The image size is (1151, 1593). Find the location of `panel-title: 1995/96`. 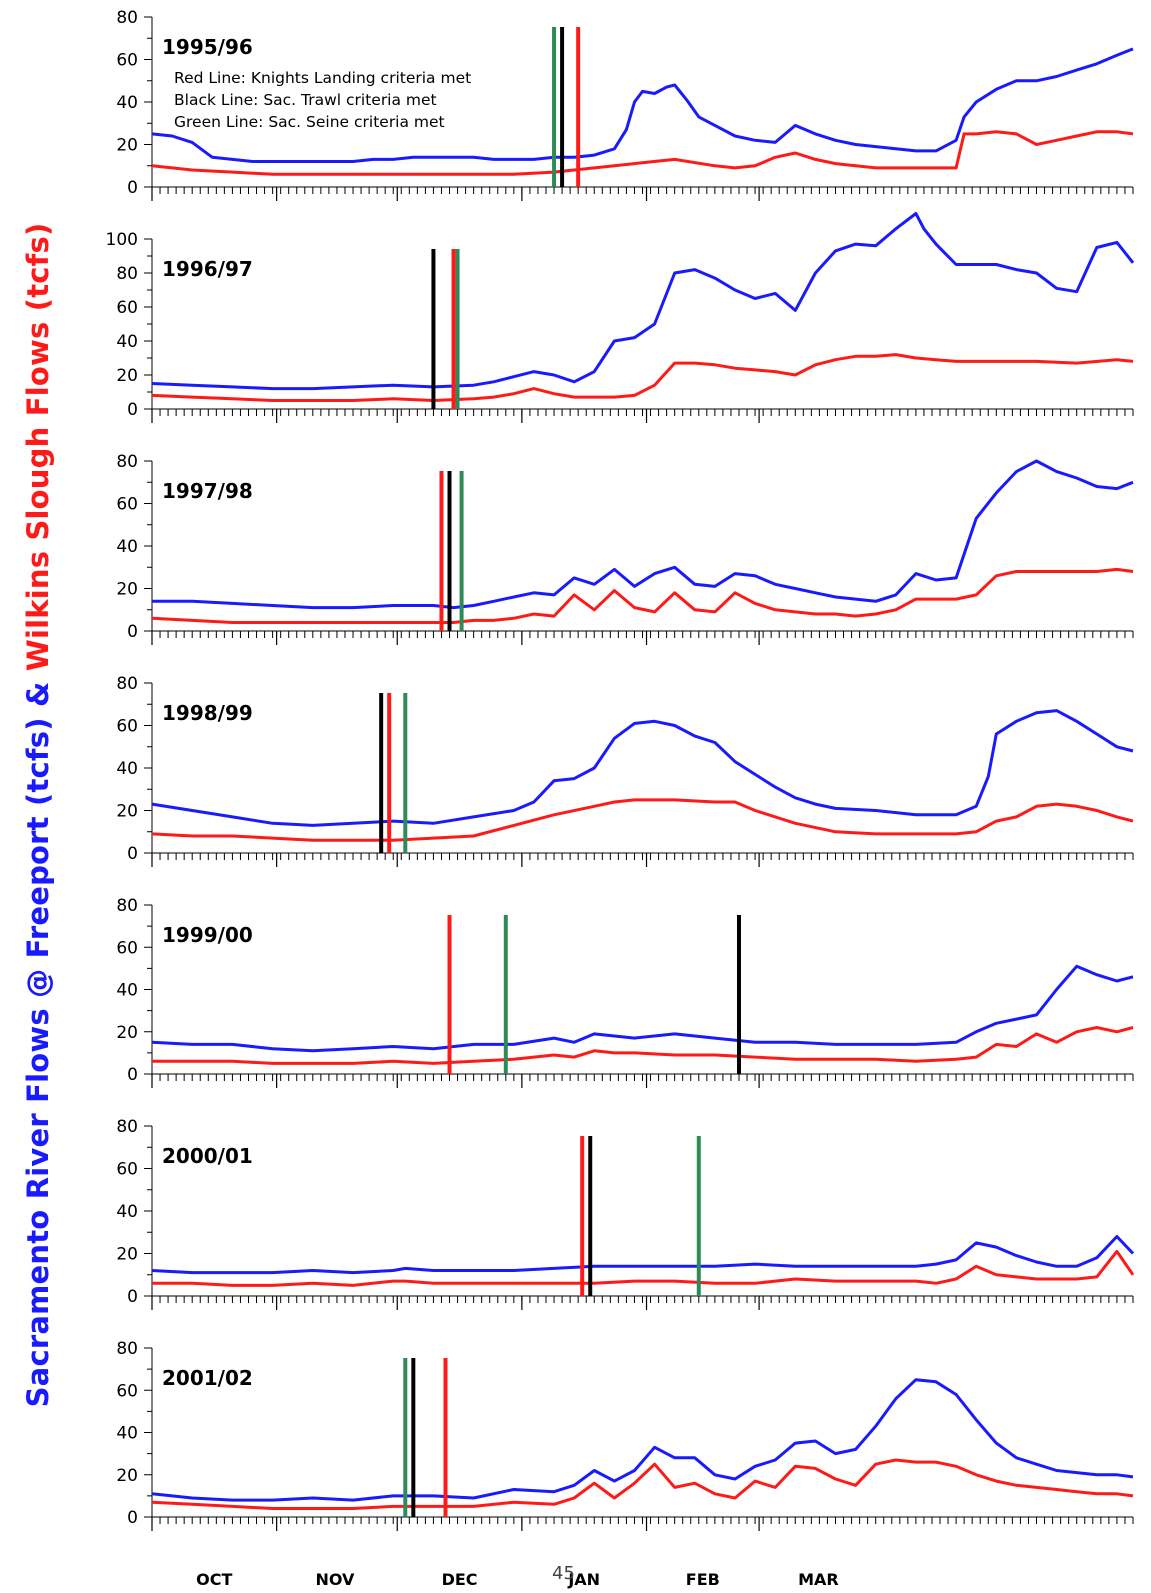

panel-title: 1995/96 is located at coordinates (207, 47).